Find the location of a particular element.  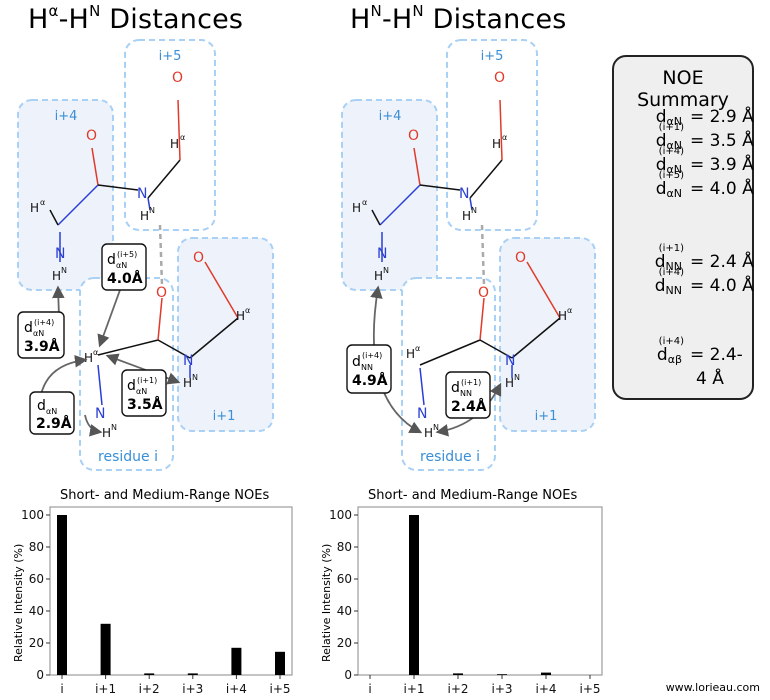

left-box-daN-i5-value: 4.0Å is located at coordinates (125, 278).